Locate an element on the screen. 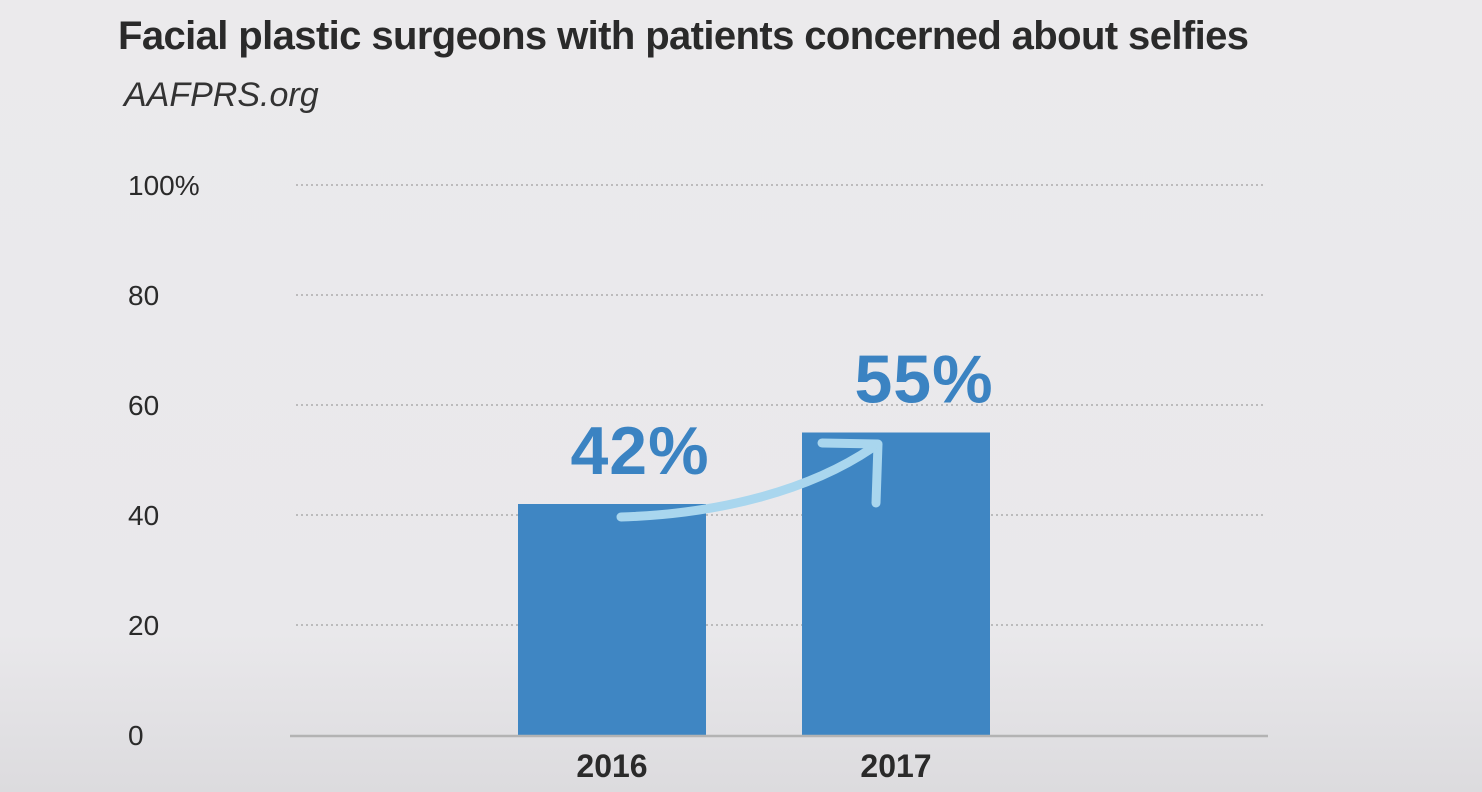 The width and height of the screenshot is (1482, 792). y-tick-label: 0 is located at coordinates (136, 735).